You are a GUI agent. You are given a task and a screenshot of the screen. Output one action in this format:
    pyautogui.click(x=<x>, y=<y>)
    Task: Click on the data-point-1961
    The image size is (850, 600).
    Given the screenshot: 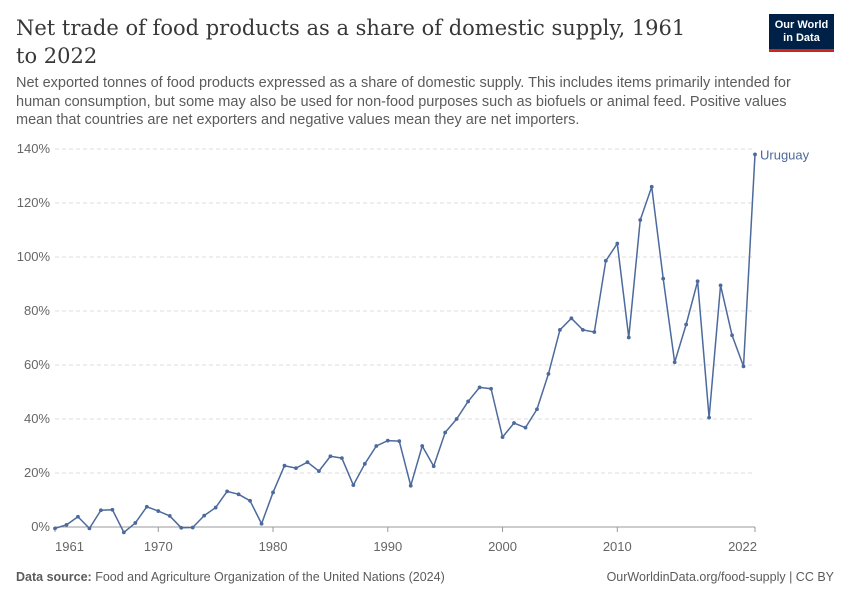 What is the action you would take?
    pyautogui.click(x=55, y=528)
    